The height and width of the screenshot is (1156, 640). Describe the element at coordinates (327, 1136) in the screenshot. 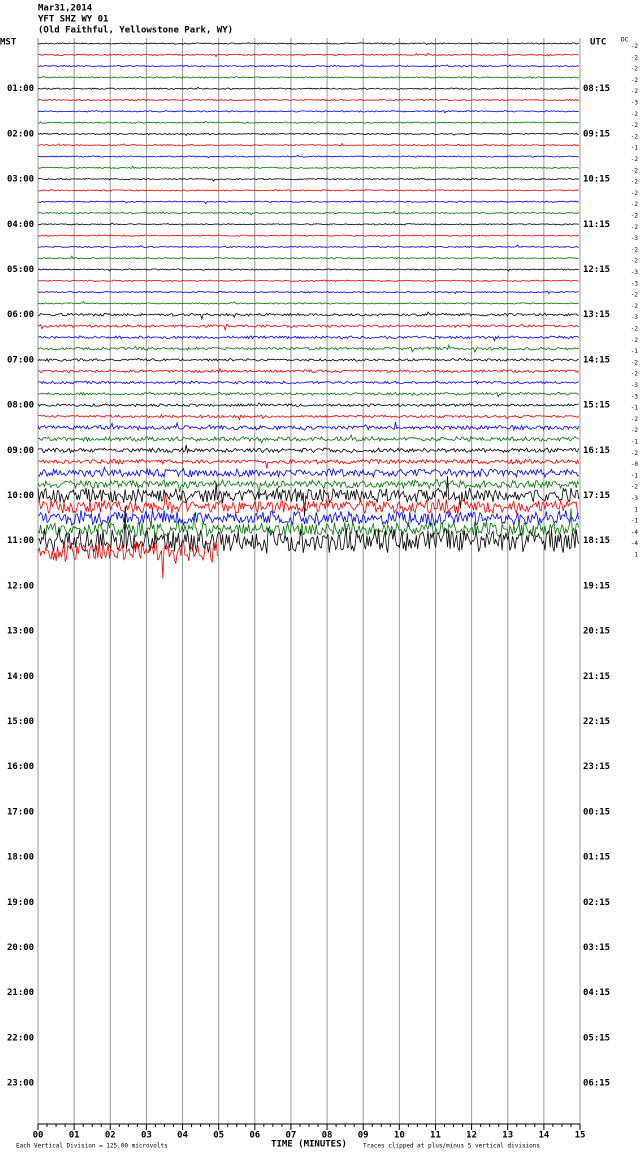

I see `x-tick-label: 08` at that location.